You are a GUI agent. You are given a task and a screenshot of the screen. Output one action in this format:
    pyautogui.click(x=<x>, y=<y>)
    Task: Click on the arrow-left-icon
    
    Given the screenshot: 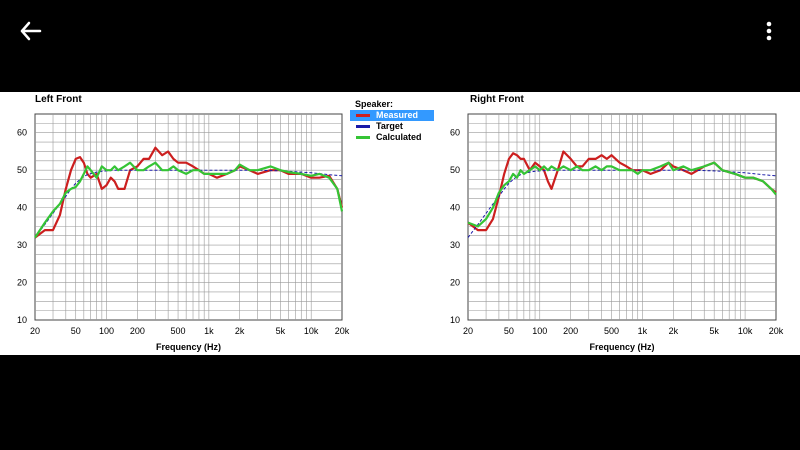 What is the action you would take?
    pyautogui.click(x=31, y=31)
    